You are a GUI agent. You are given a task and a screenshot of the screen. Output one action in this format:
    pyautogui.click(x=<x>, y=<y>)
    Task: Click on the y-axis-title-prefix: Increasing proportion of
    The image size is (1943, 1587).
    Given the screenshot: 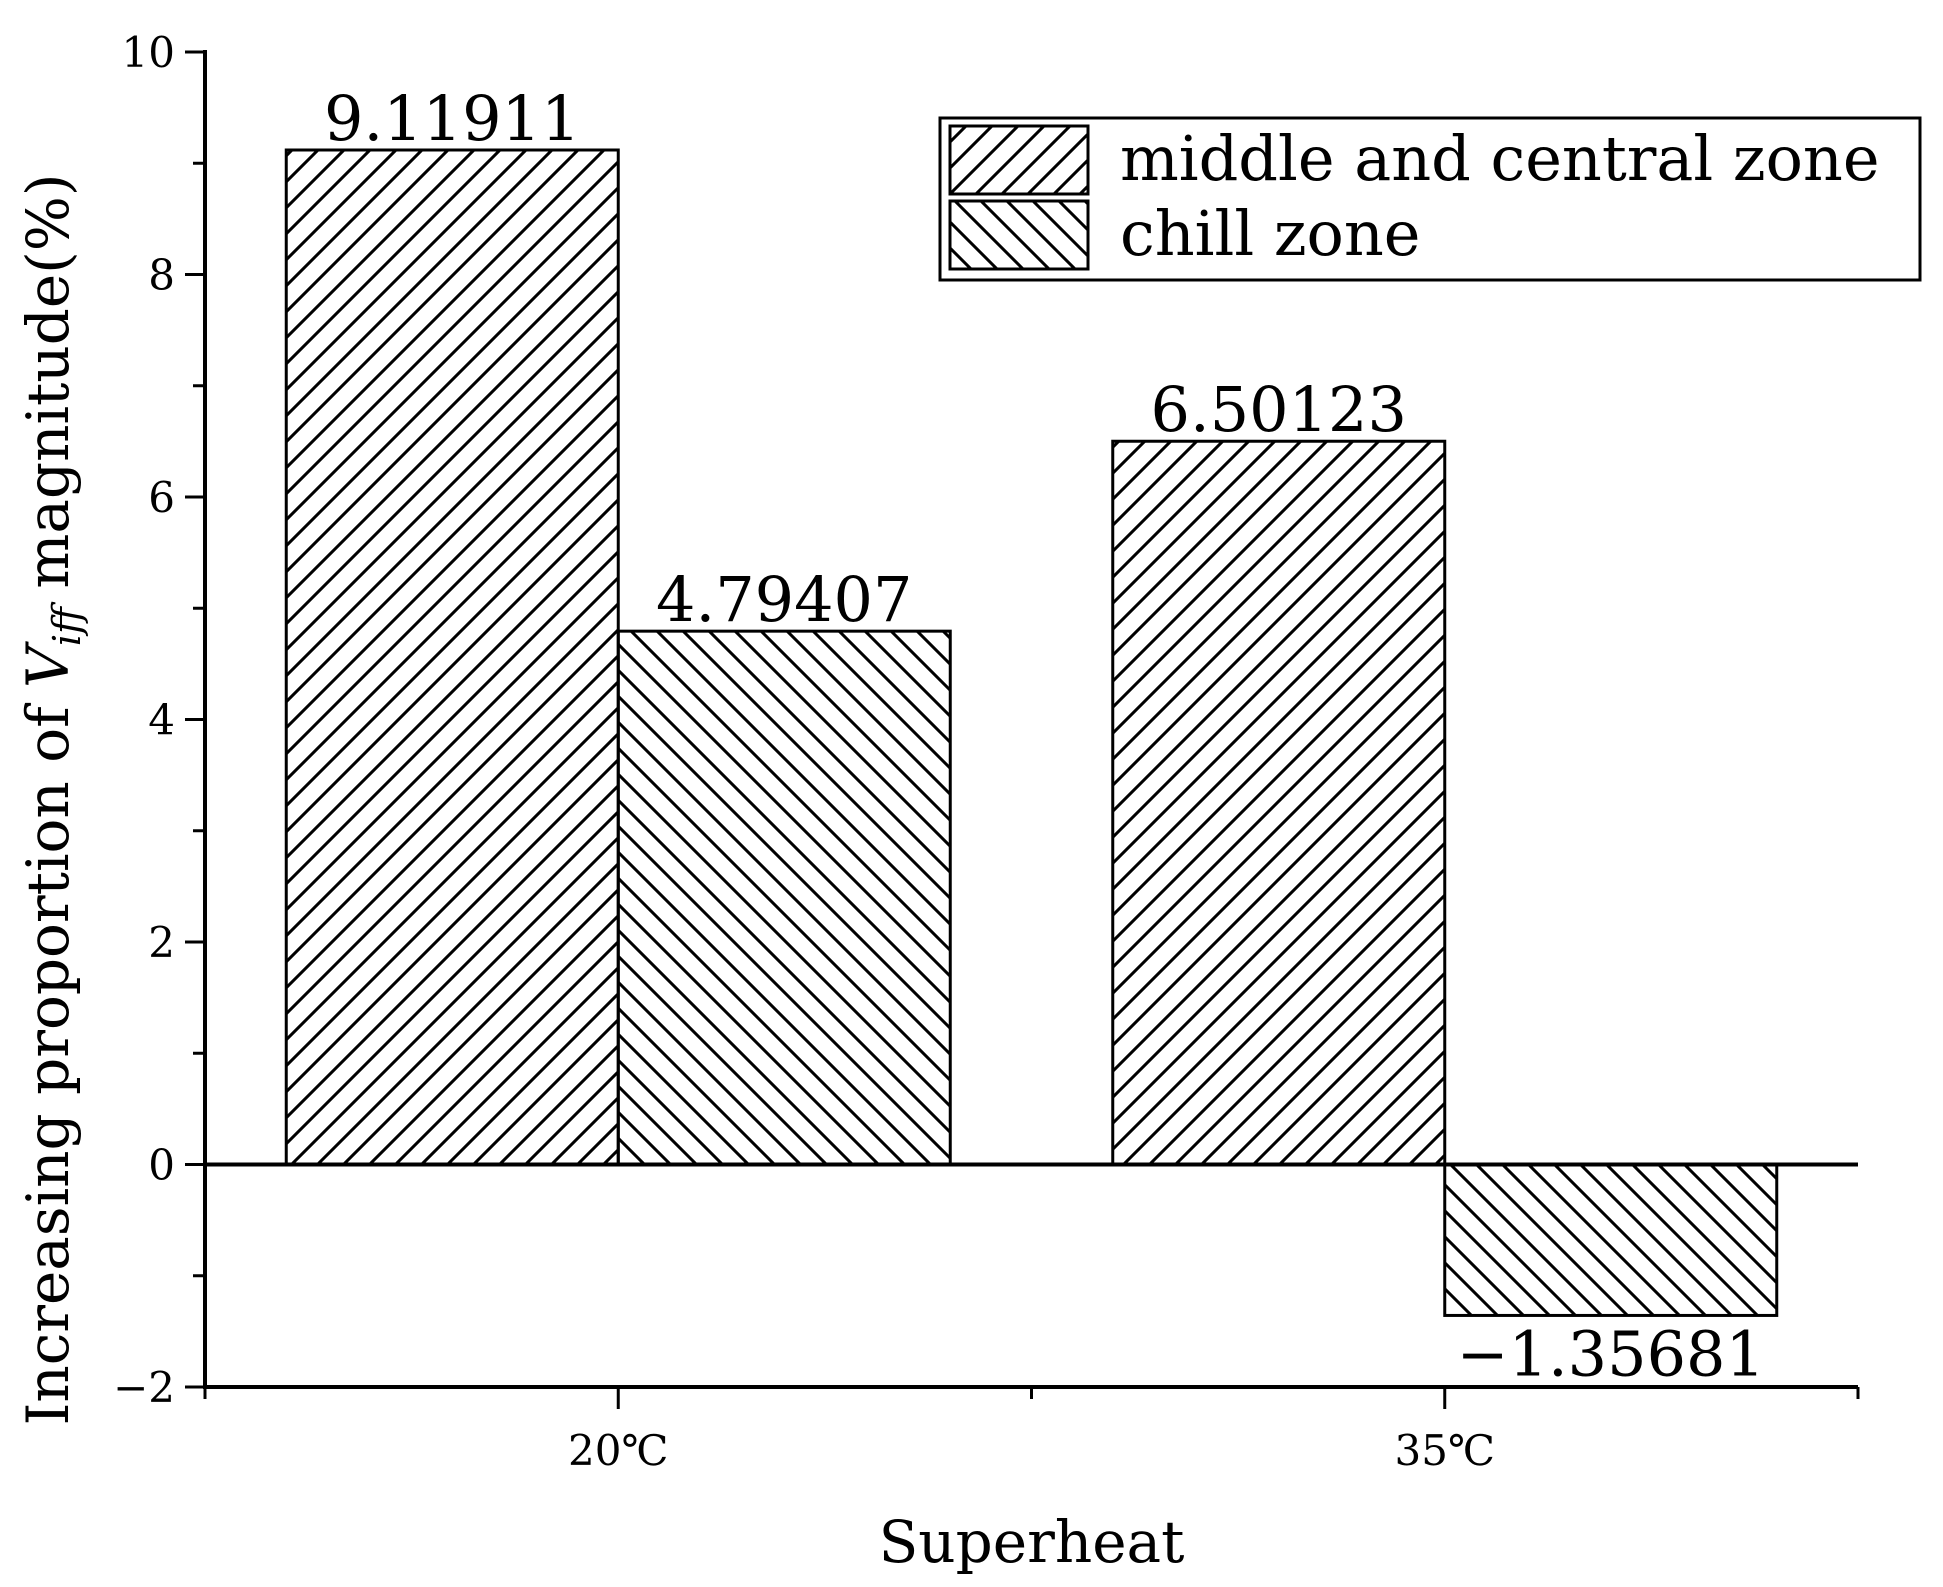 What is the action you would take?
    pyautogui.click(x=48, y=1057)
    